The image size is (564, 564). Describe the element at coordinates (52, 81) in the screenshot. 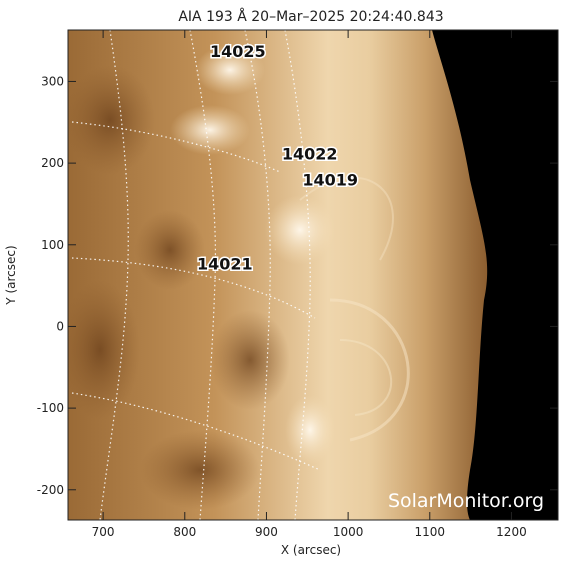

I see `y-tick-label: 300` at that location.